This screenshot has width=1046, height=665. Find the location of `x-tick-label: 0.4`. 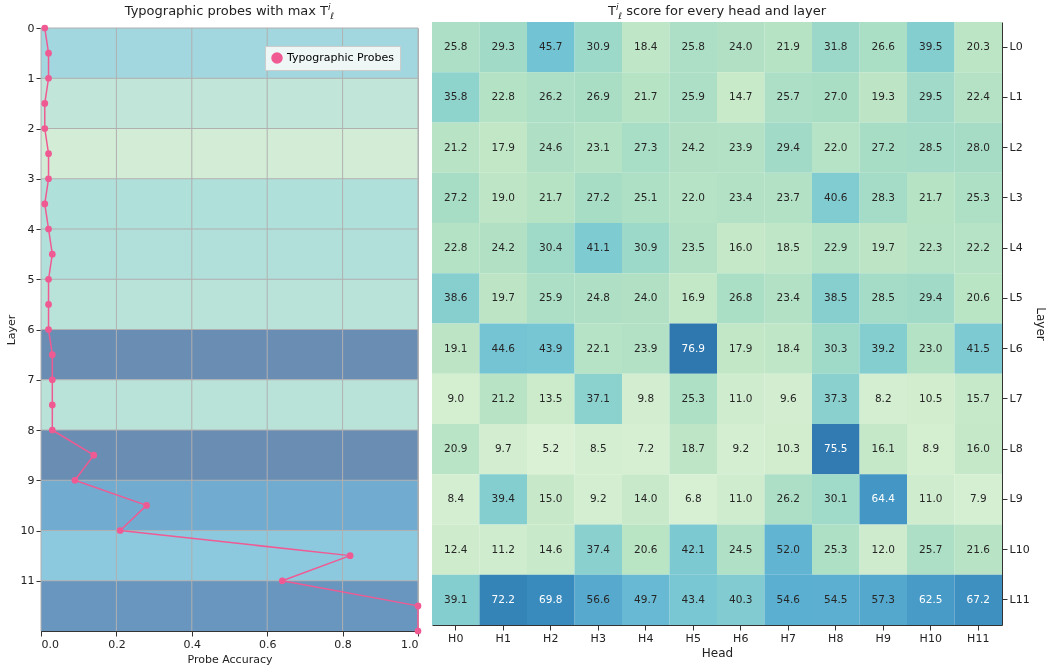

x-tick-label: 0.4 is located at coordinates (192, 644).